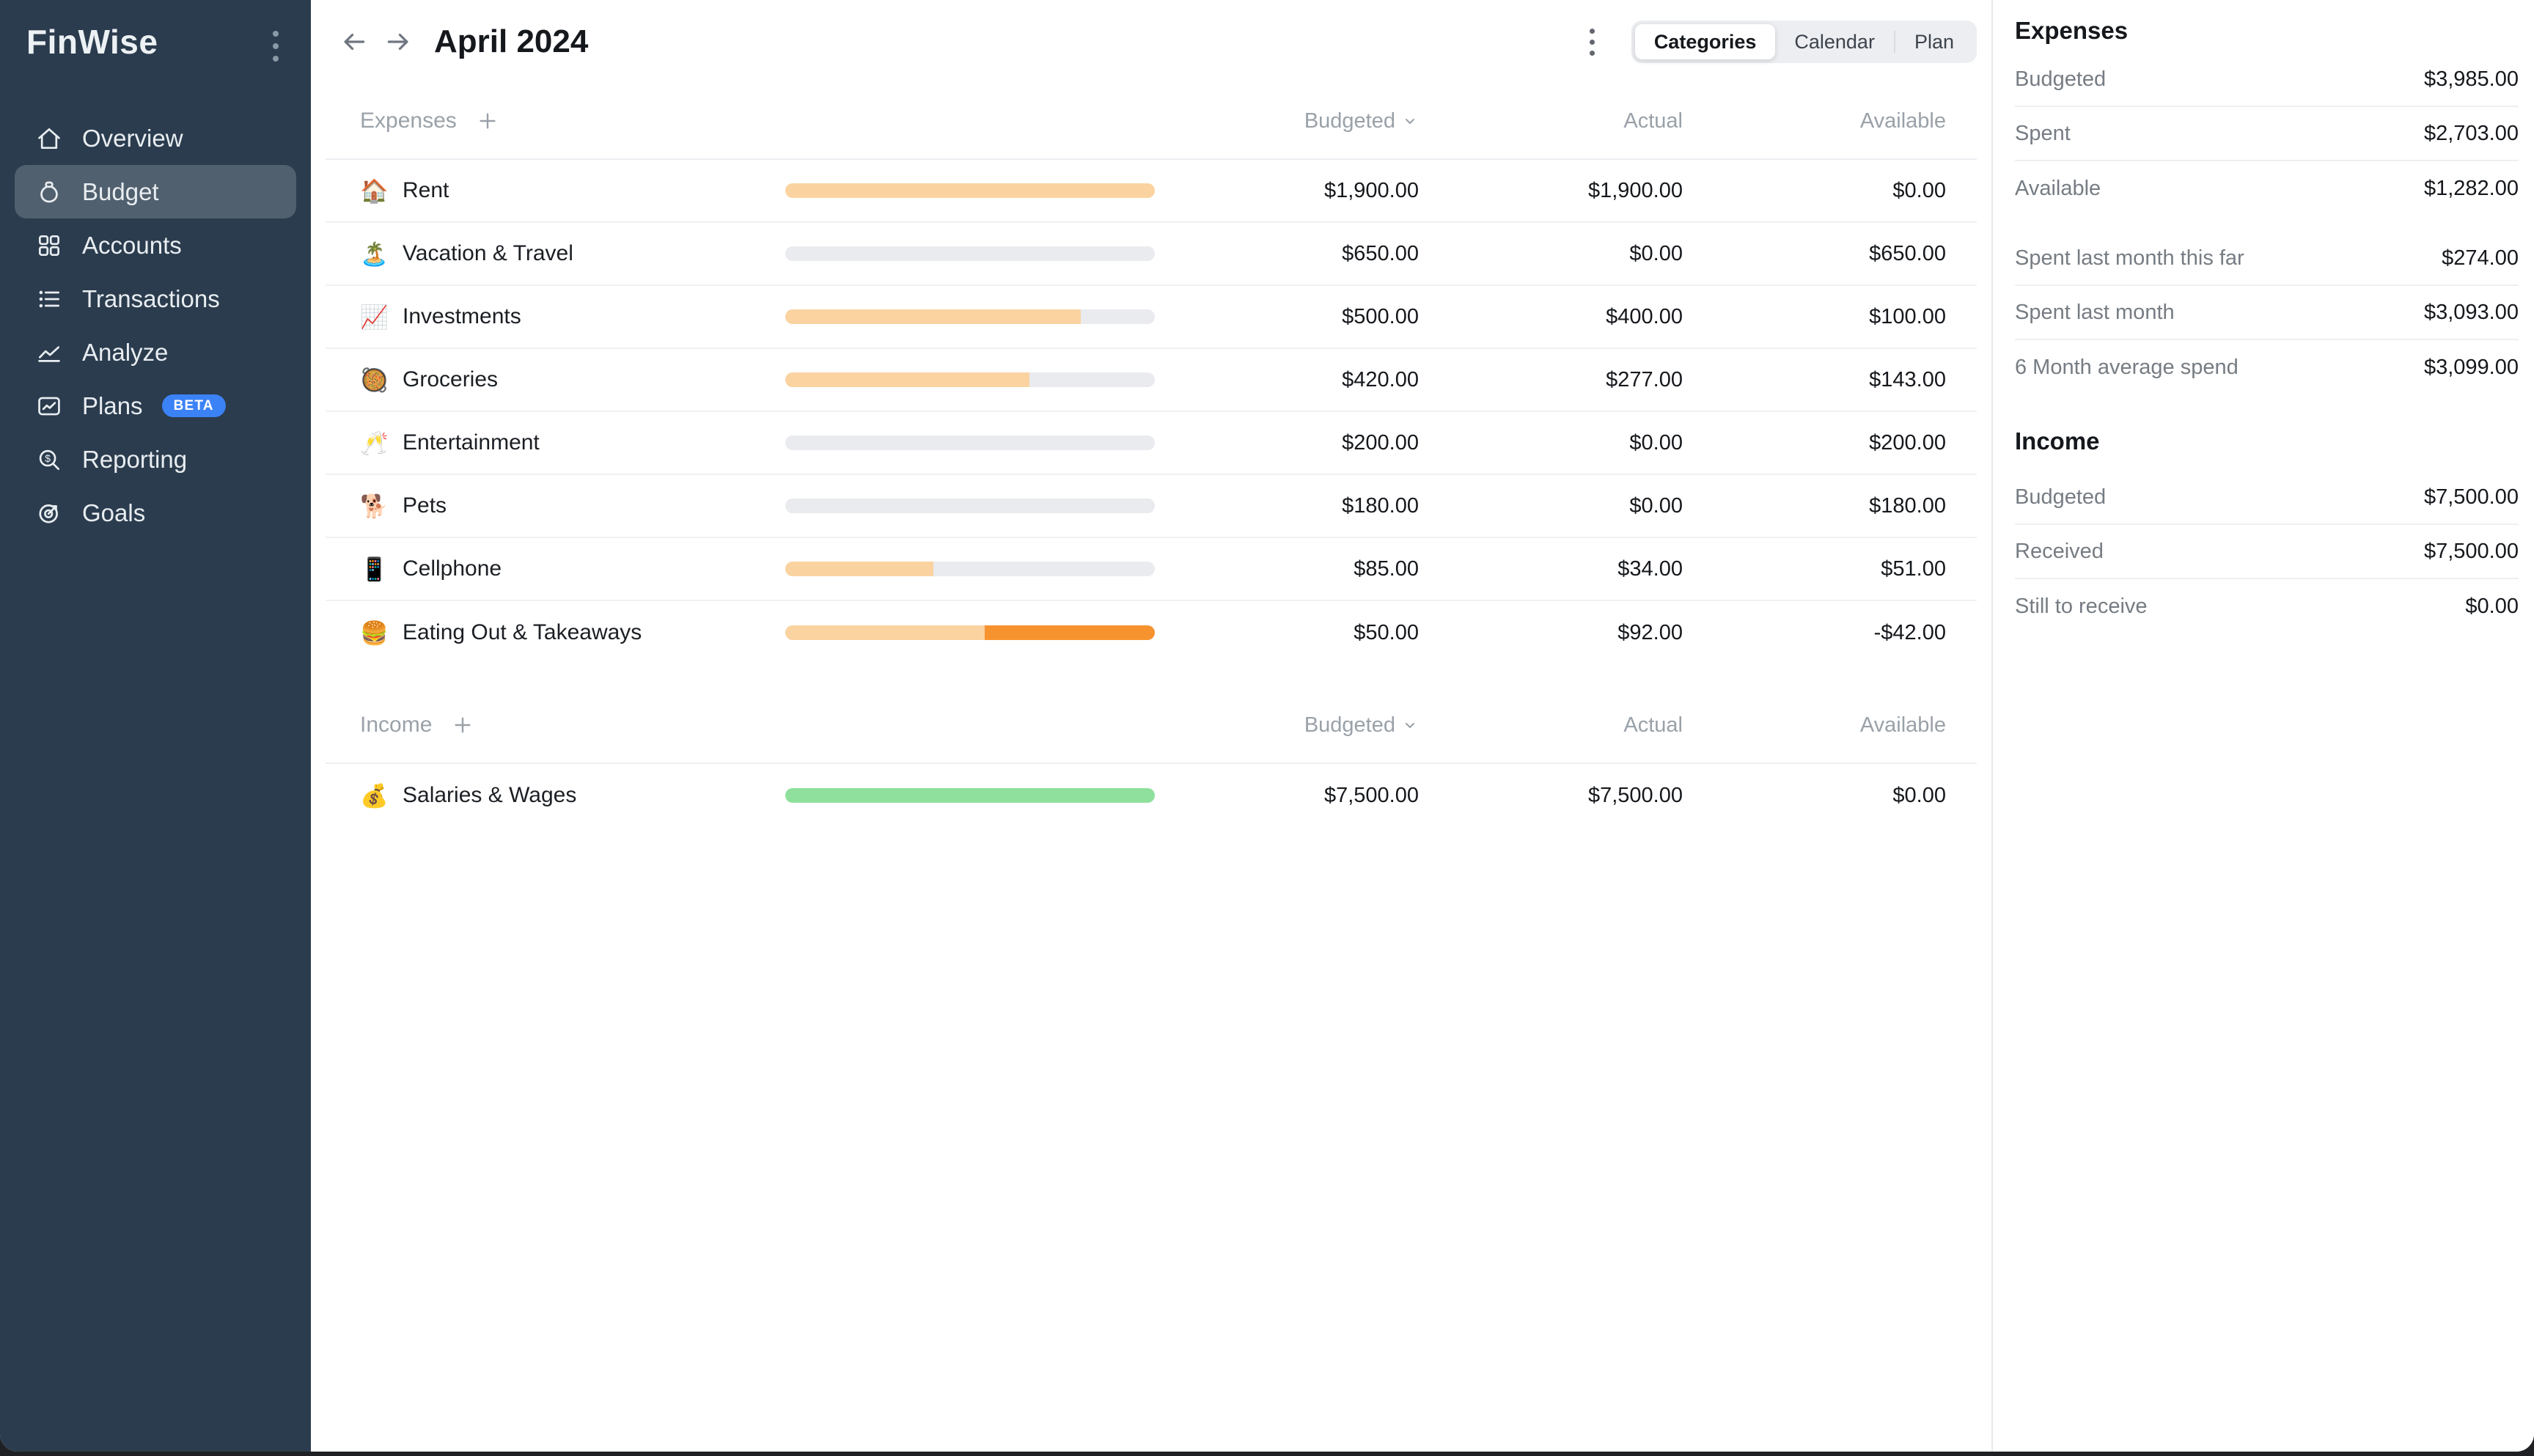 The image size is (2534, 1456). I want to click on summary-expenses-title: Expenses, so click(2072, 30).